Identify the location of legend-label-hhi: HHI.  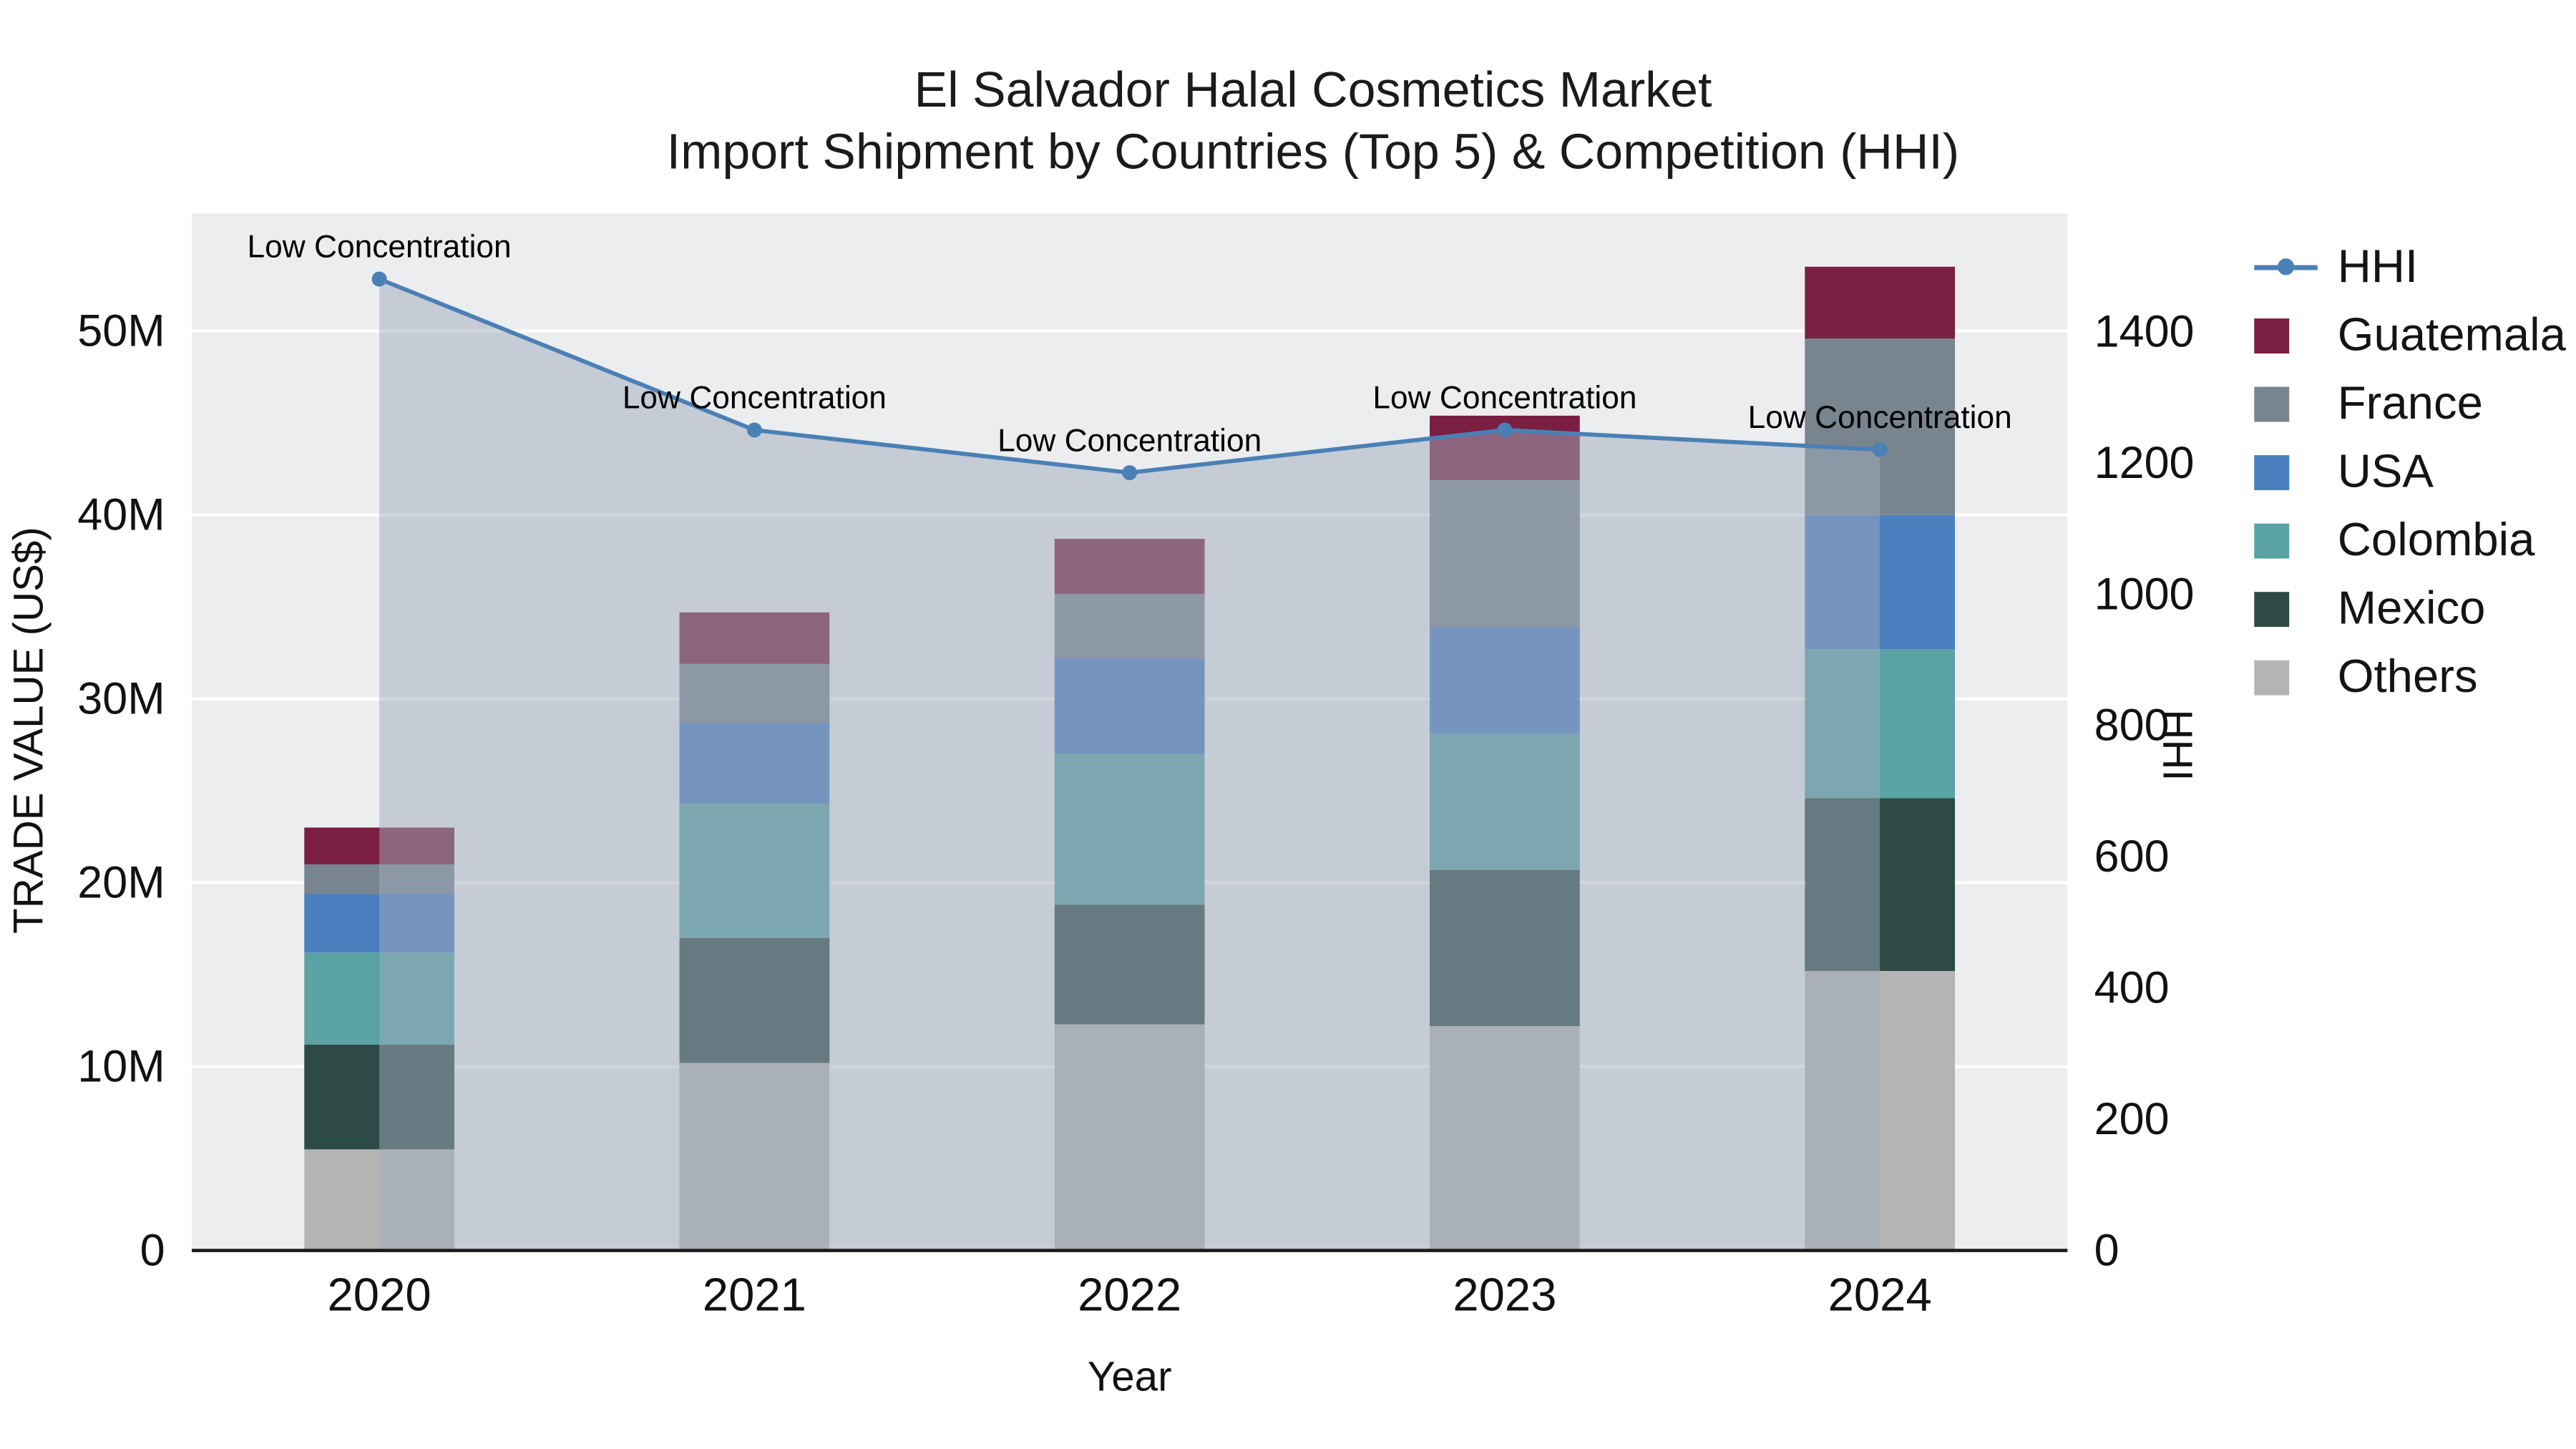
(2378, 266).